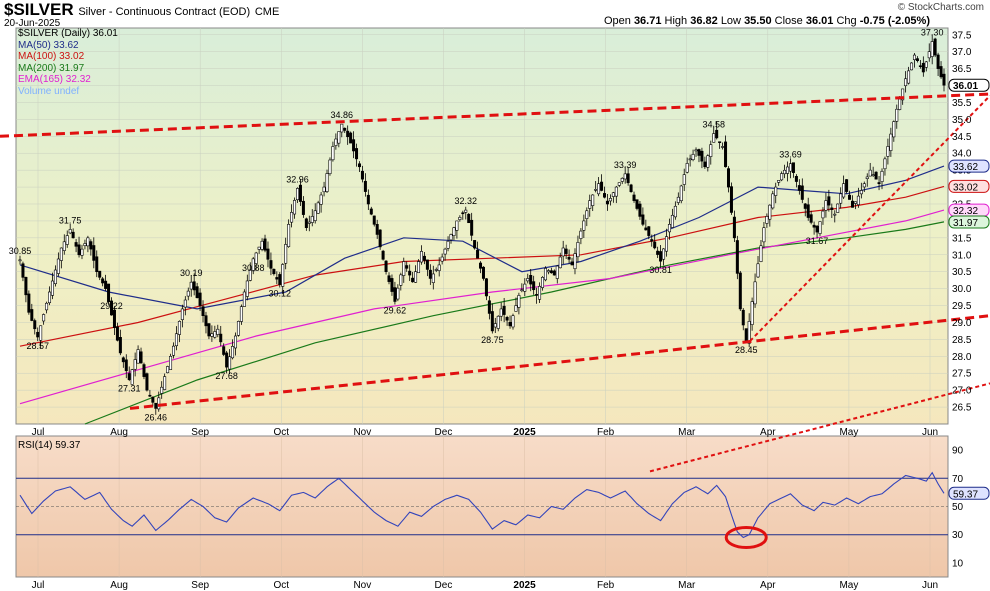 The height and width of the screenshot is (591, 990). I want to click on axis-value-tag-text: 31.97, so click(965, 223).